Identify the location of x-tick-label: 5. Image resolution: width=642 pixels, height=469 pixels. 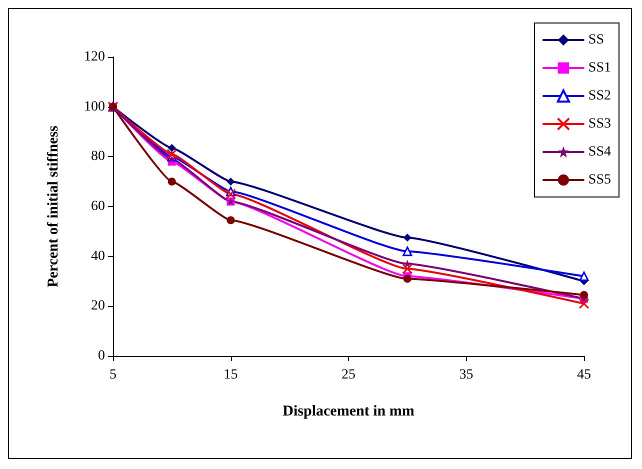
(113, 375).